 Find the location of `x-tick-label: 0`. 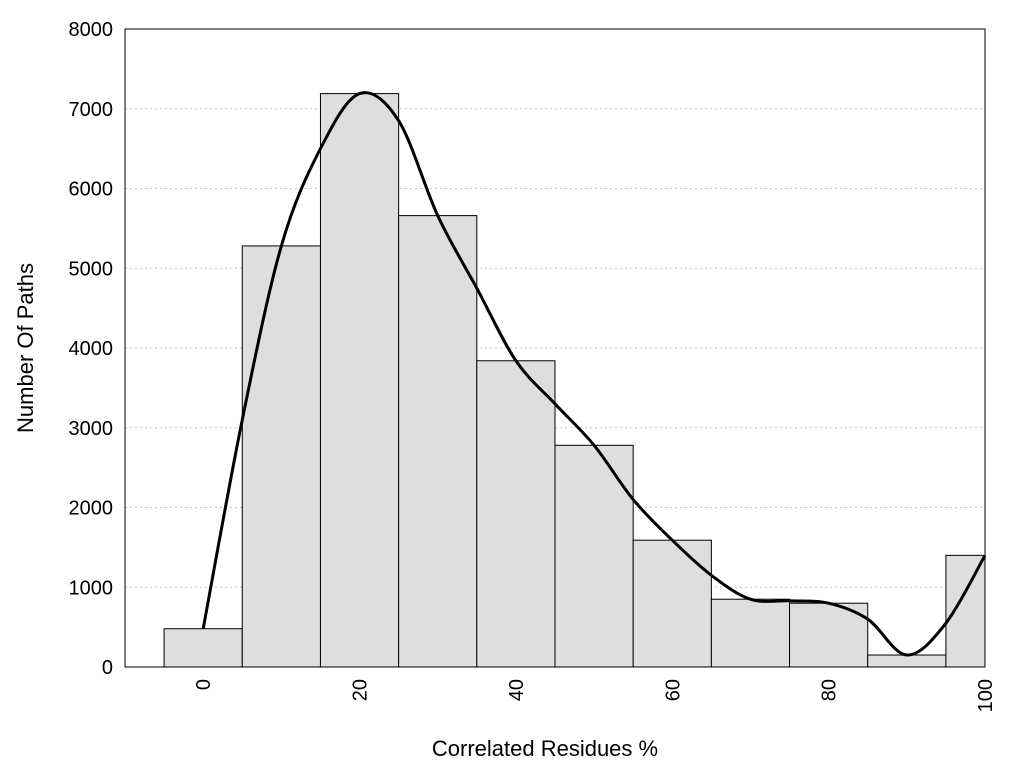

x-tick-label: 0 is located at coordinates (204, 684).